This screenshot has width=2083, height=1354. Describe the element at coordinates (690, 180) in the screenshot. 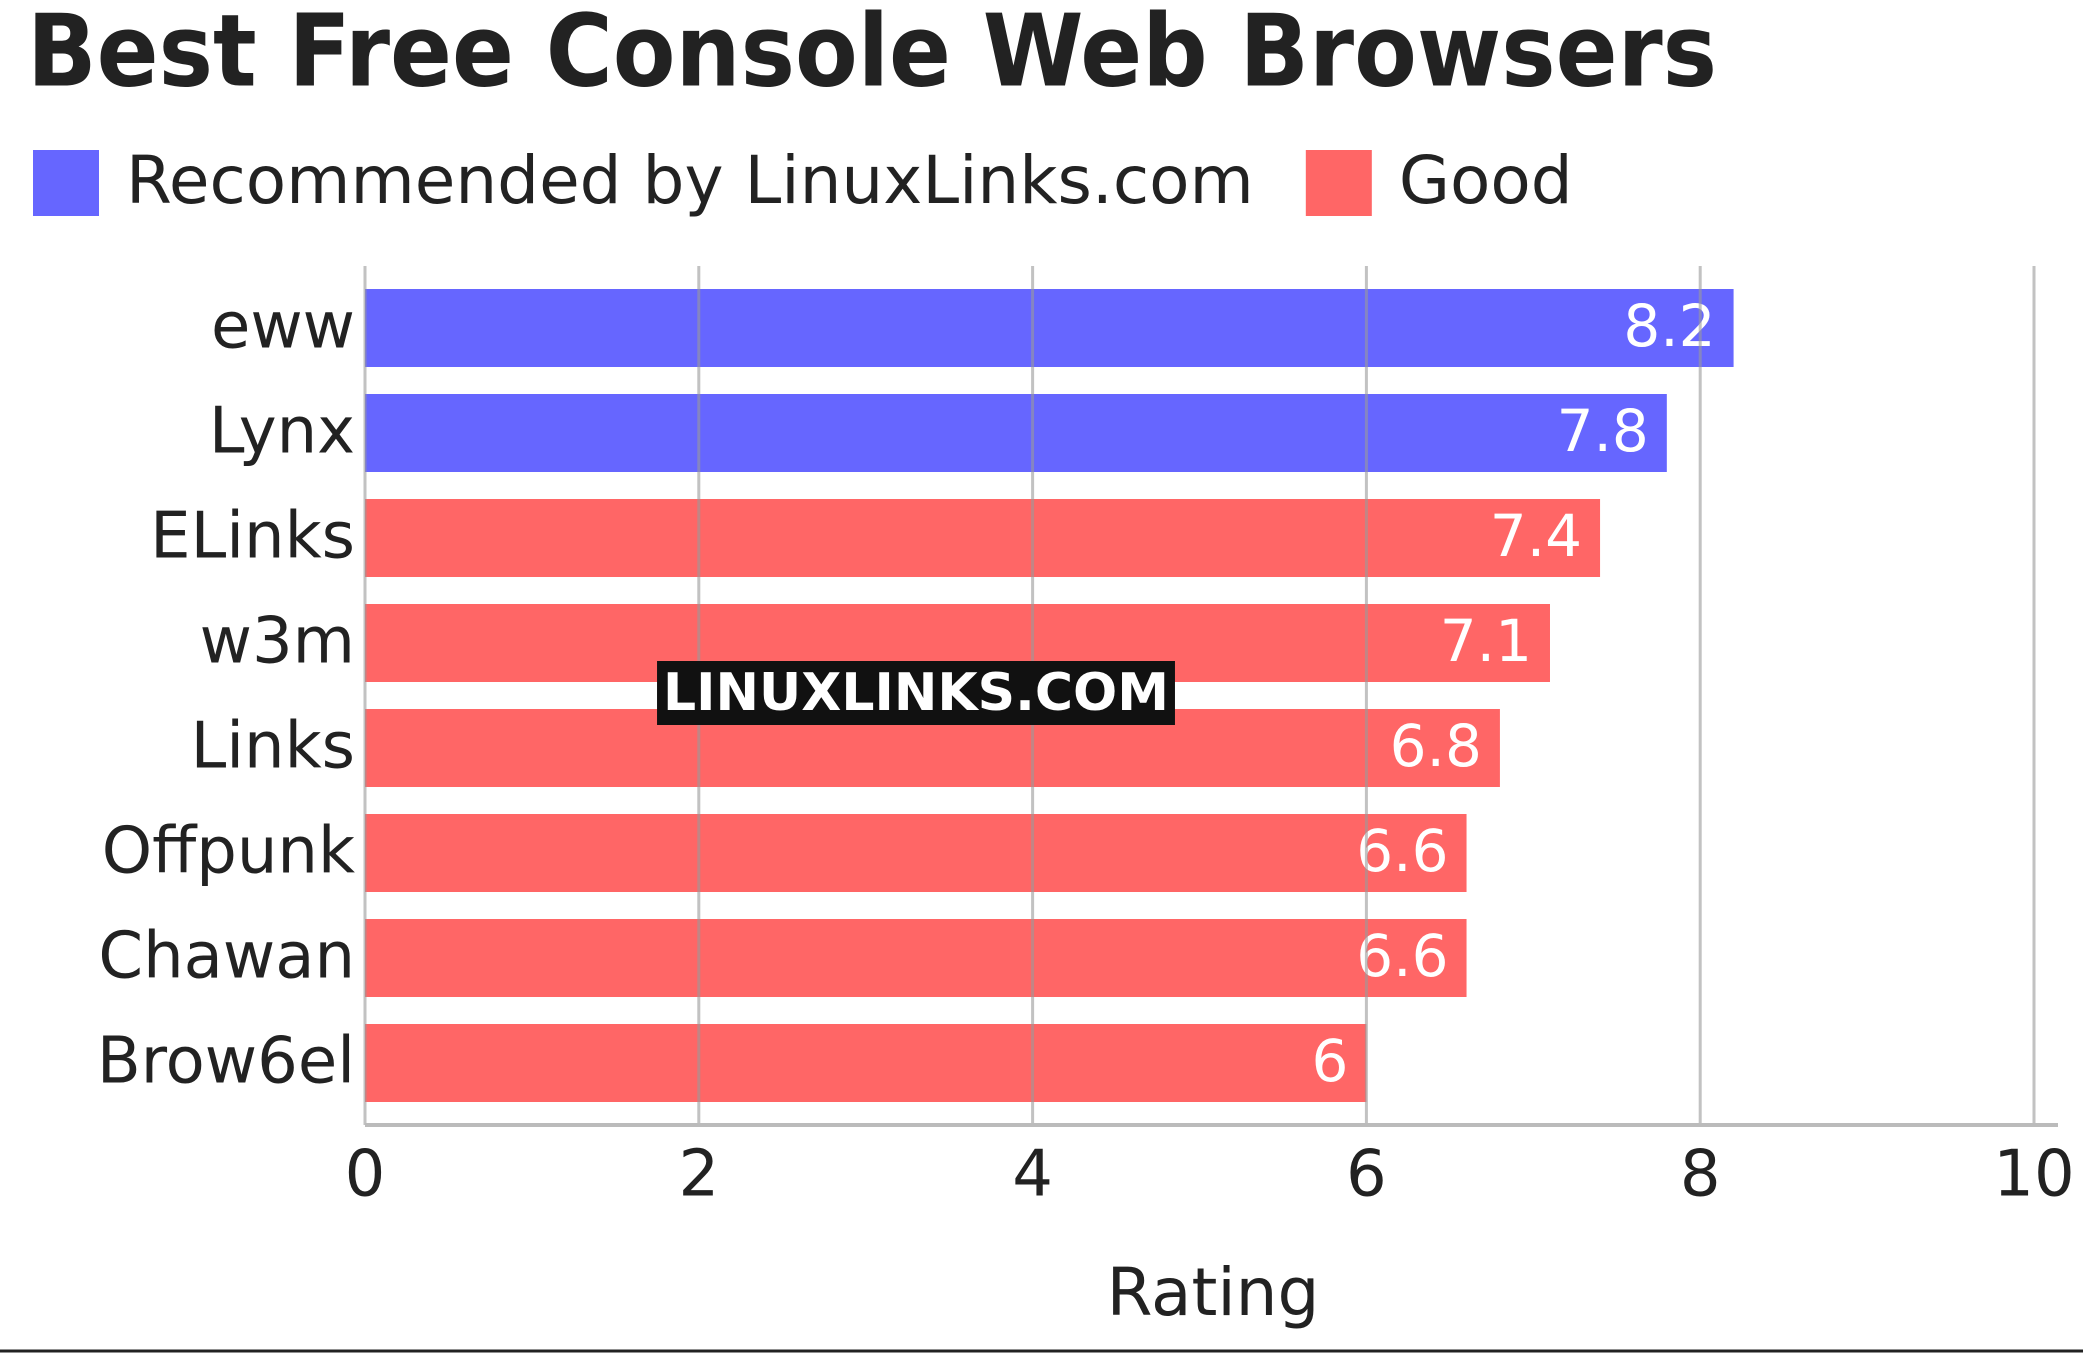

I see `legend-label: Recommended by LinuxLinks.com` at that location.